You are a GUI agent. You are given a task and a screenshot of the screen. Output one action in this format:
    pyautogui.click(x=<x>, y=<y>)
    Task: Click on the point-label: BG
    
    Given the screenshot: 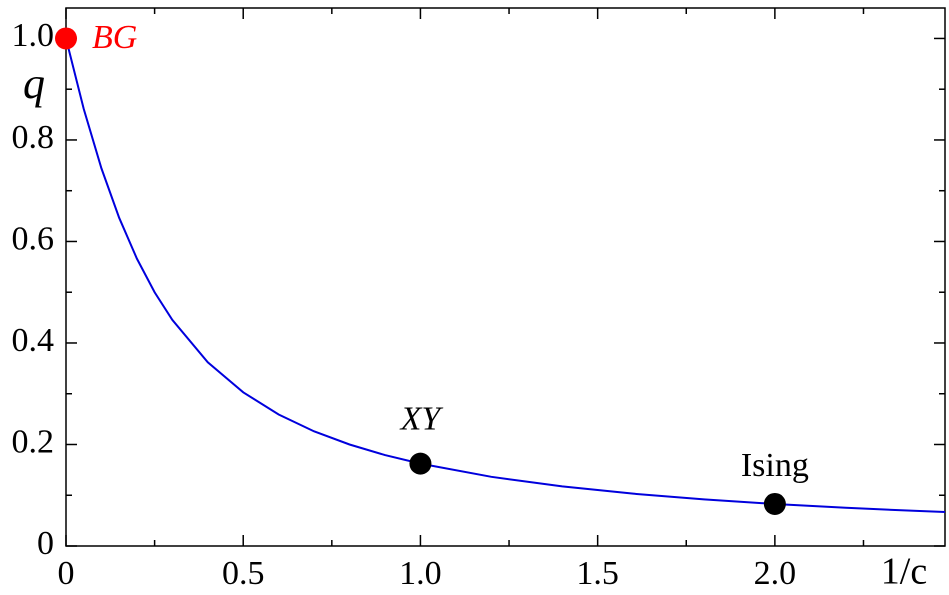 What is the action you would take?
    pyautogui.click(x=114, y=37)
    